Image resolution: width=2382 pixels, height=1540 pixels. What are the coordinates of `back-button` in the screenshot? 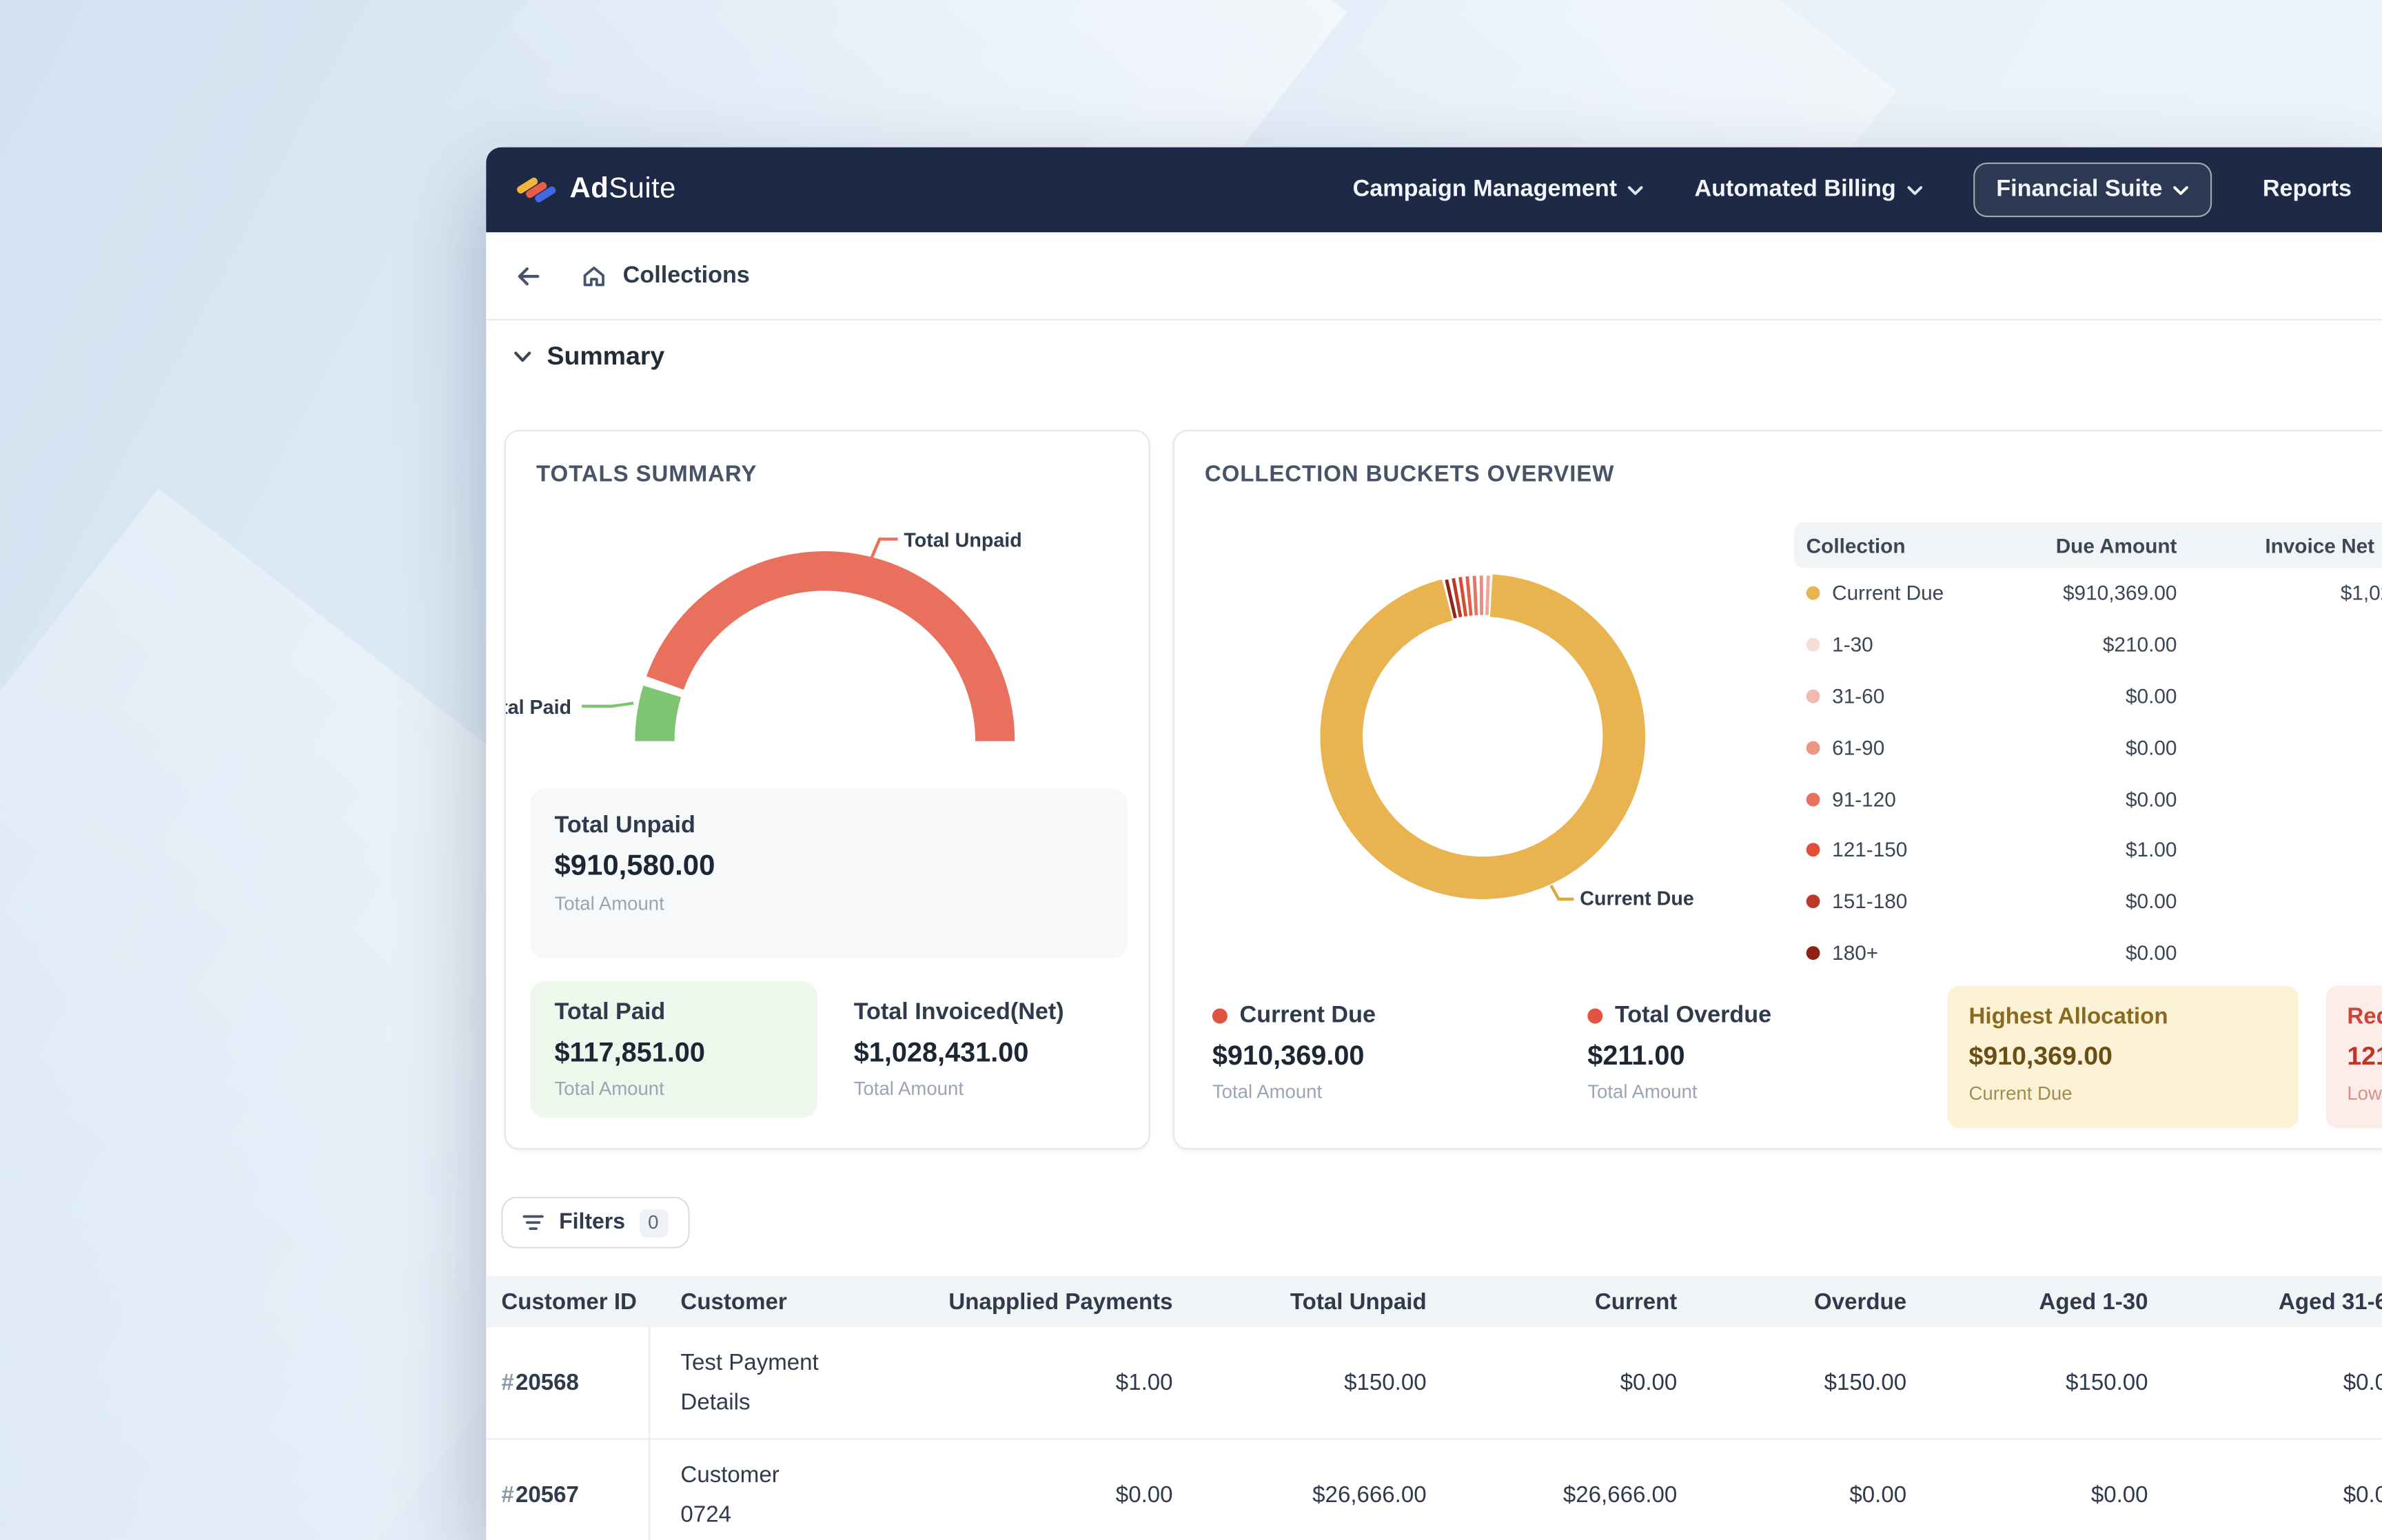 It's located at (527, 275).